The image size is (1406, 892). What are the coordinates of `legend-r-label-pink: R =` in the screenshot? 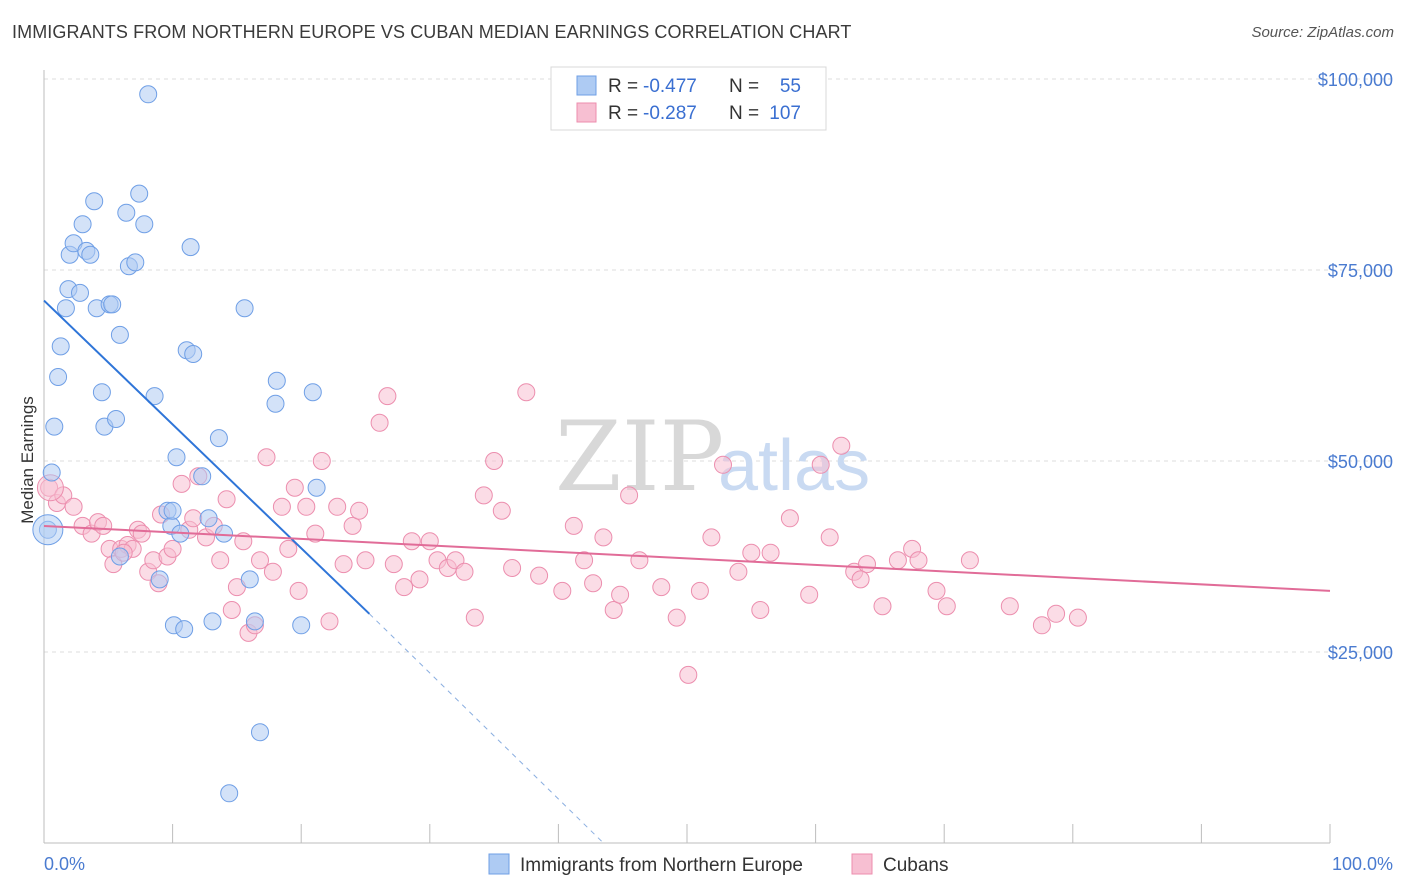 It's located at (623, 113).